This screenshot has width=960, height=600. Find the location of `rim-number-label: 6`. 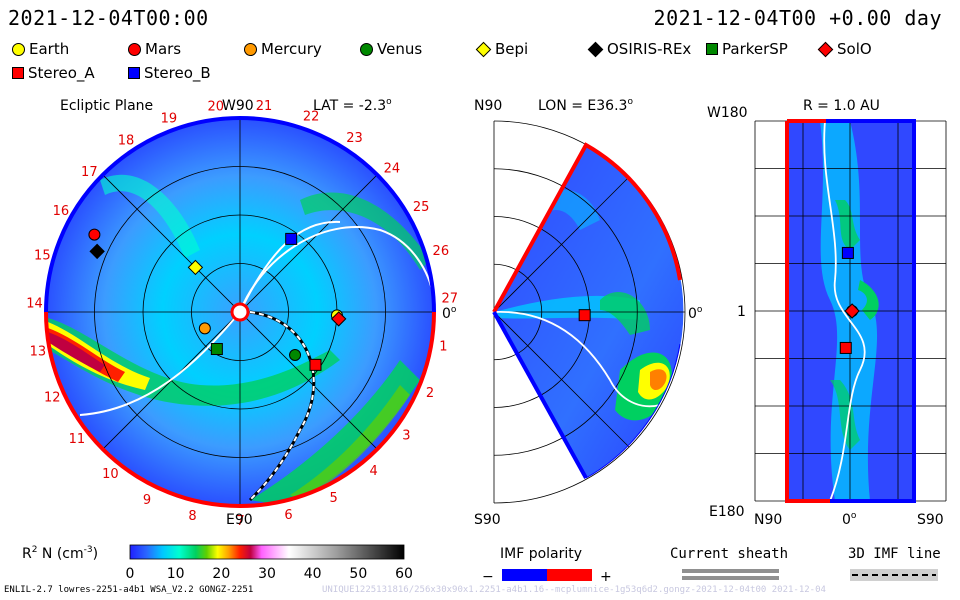

rim-number-label: 6 is located at coordinates (288, 515).